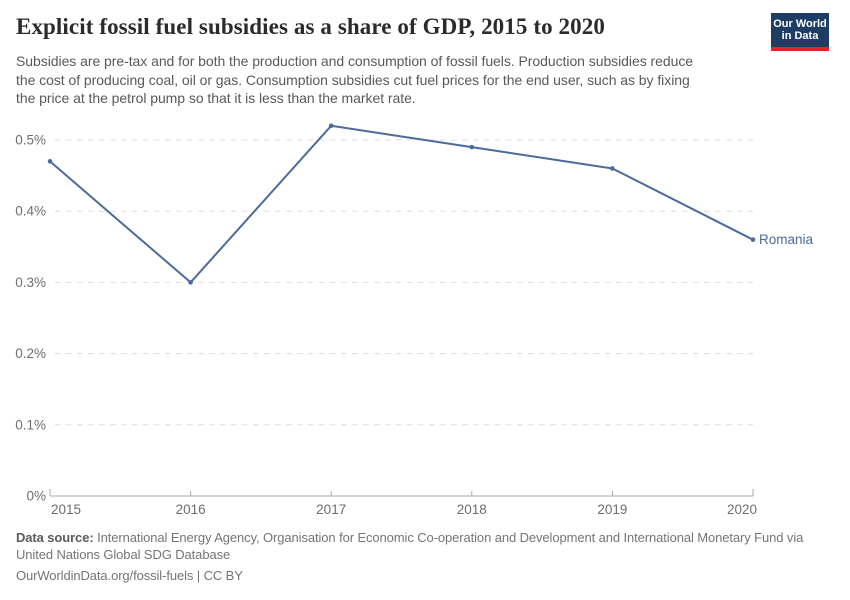 The height and width of the screenshot is (600, 850). What do you see at coordinates (786, 239) in the screenshot?
I see `series-label: Romania` at bounding box center [786, 239].